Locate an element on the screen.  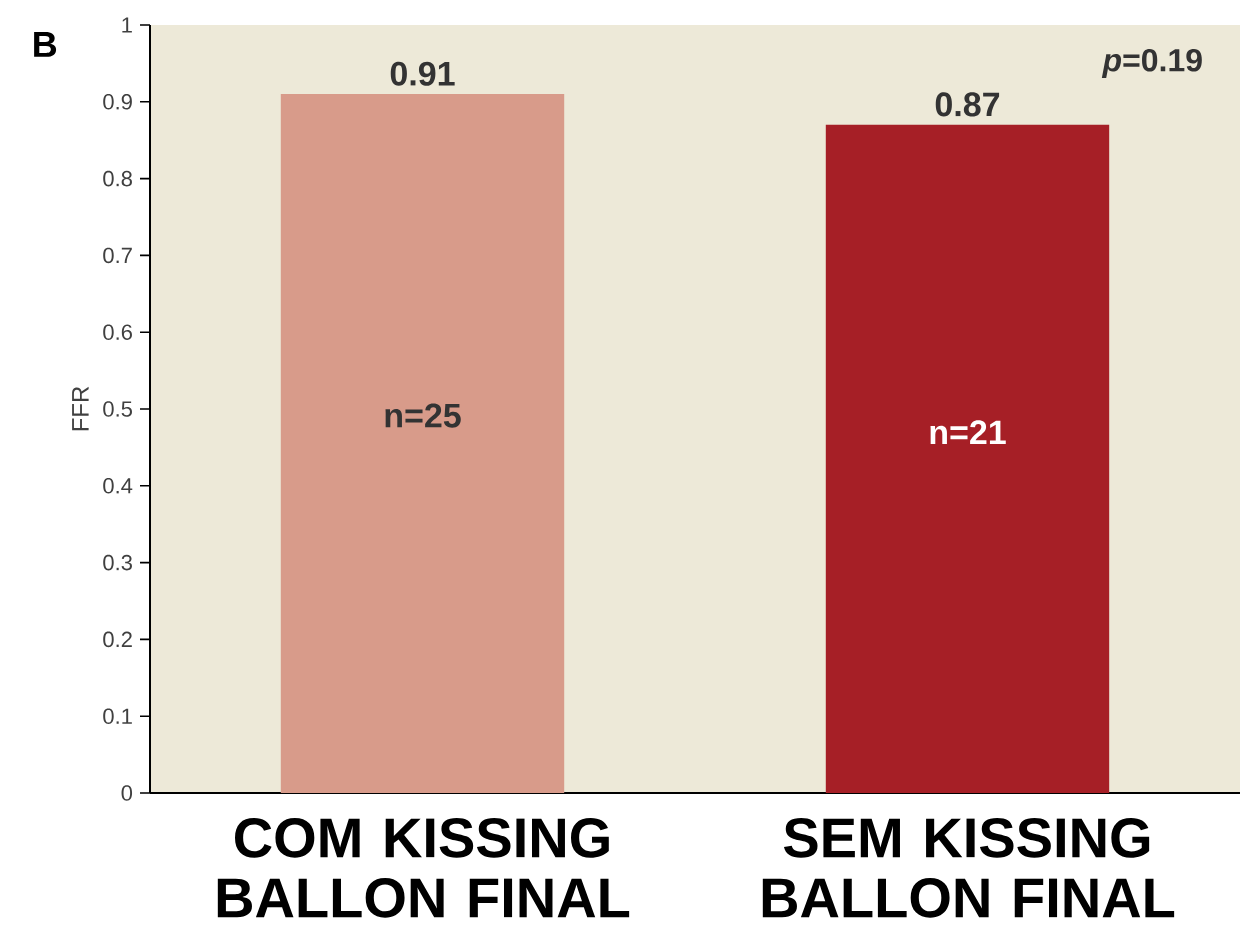
y-tick-label: 0 is located at coordinates (127, 793).